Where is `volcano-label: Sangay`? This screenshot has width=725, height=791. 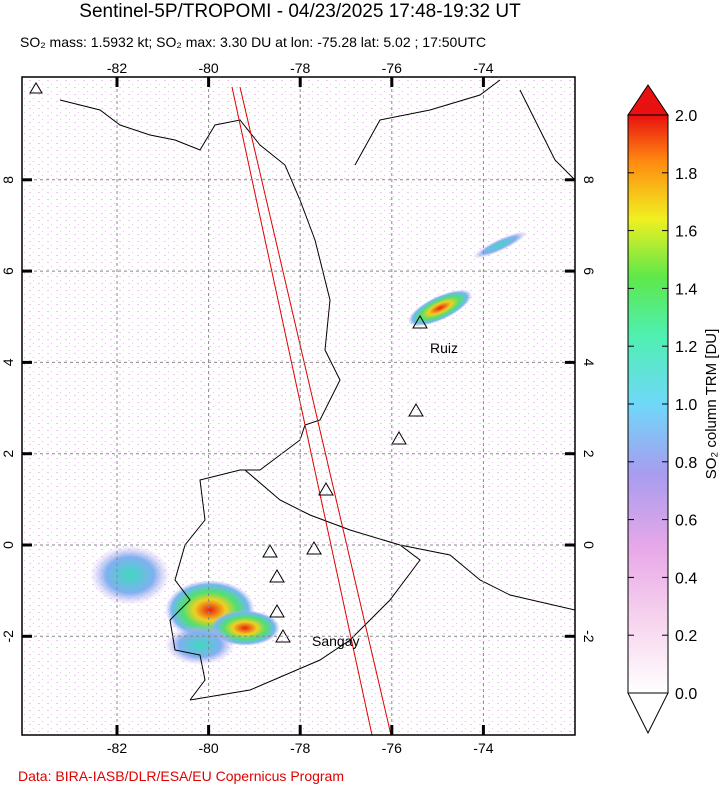
volcano-label: Sangay is located at coordinates (335, 641).